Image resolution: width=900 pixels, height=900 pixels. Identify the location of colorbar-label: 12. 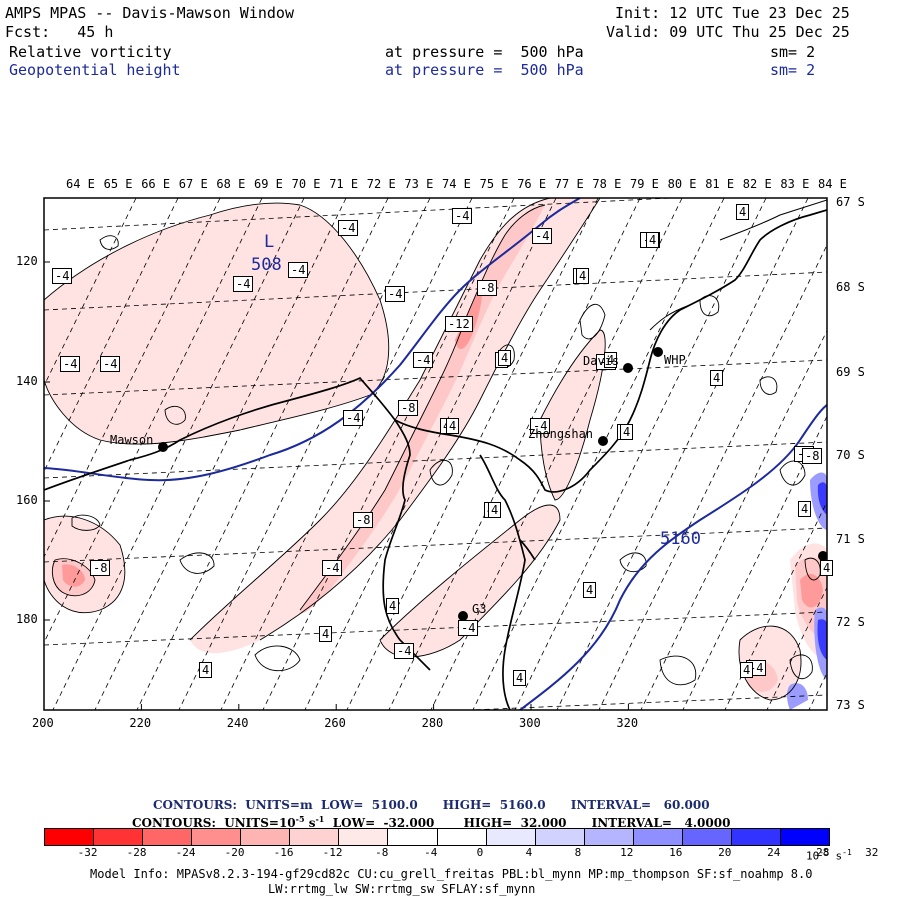
(627, 852).